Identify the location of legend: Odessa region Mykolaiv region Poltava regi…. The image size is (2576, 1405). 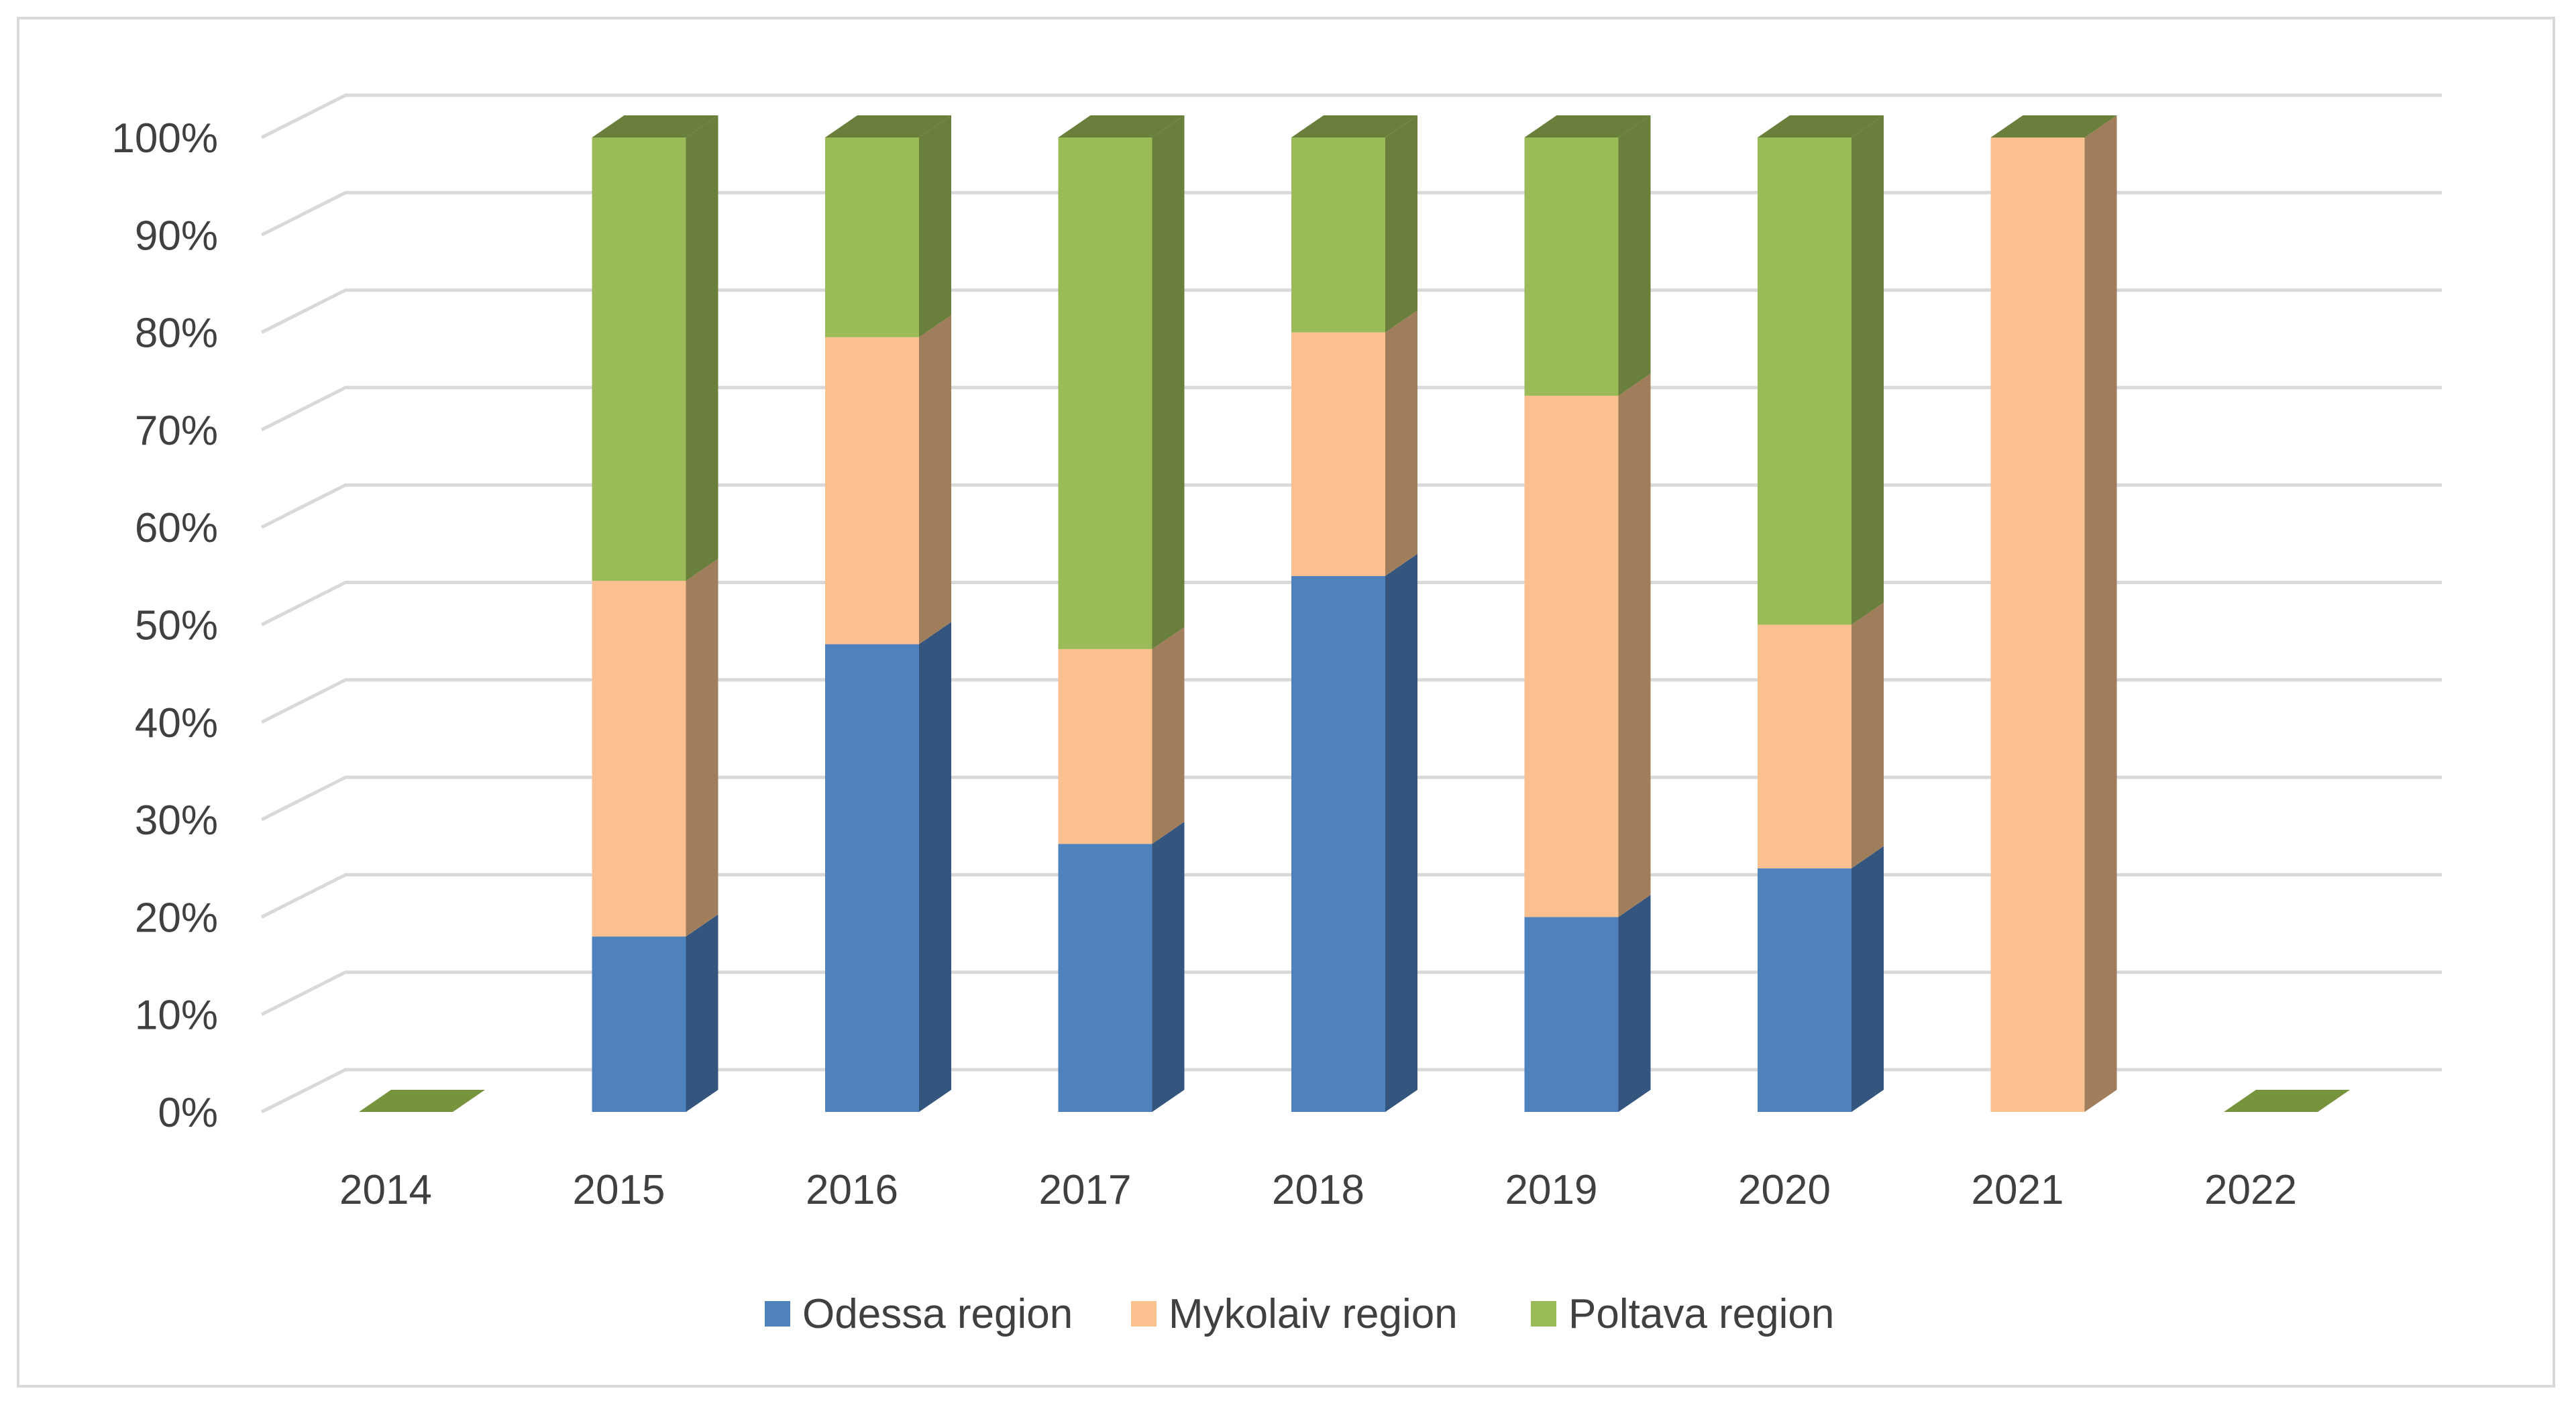
(1299, 1314).